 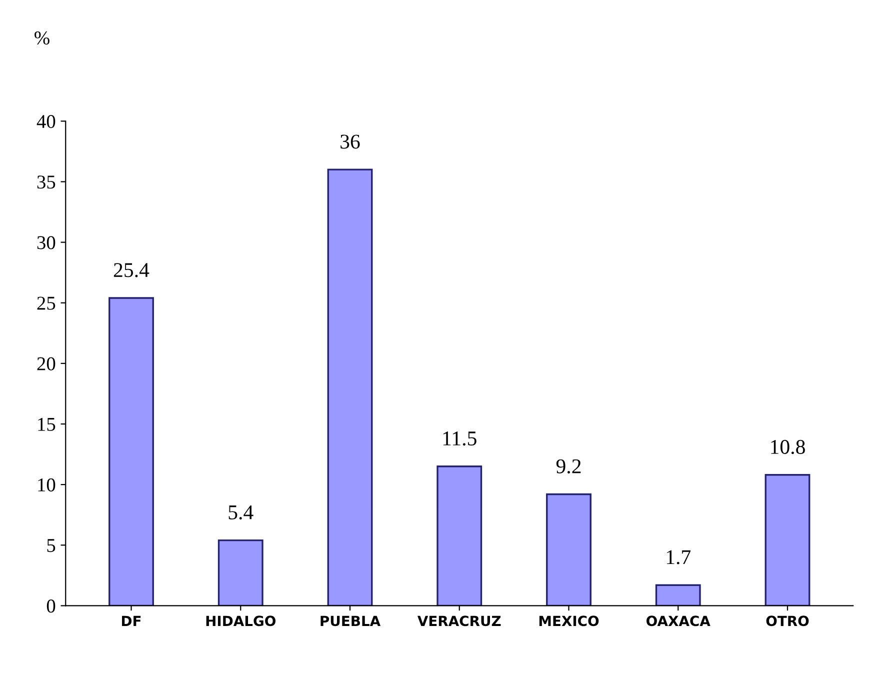 What do you see at coordinates (459, 621) in the screenshot?
I see `x-tick-label: VERACRUZ` at bounding box center [459, 621].